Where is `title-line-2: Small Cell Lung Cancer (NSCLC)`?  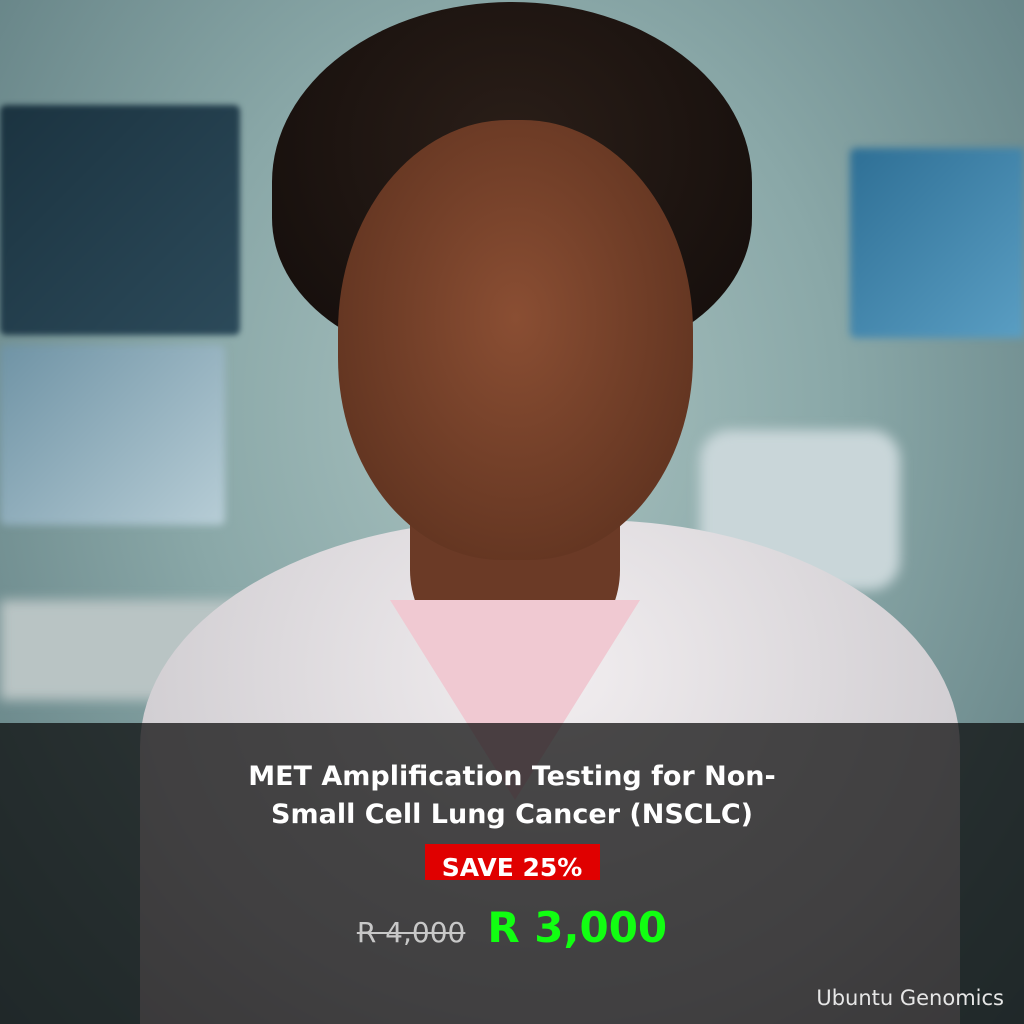
title-line-2: Small Cell Lung Cancer (NSCLC) is located at coordinates (512, 814).